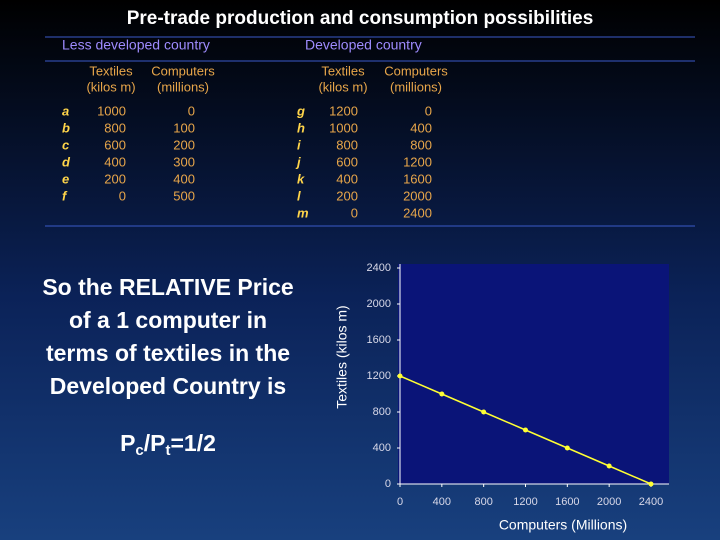 The width and height of the screenshot is (720, 540). I want to click on y-tick-label: 0, so click(388, 484).